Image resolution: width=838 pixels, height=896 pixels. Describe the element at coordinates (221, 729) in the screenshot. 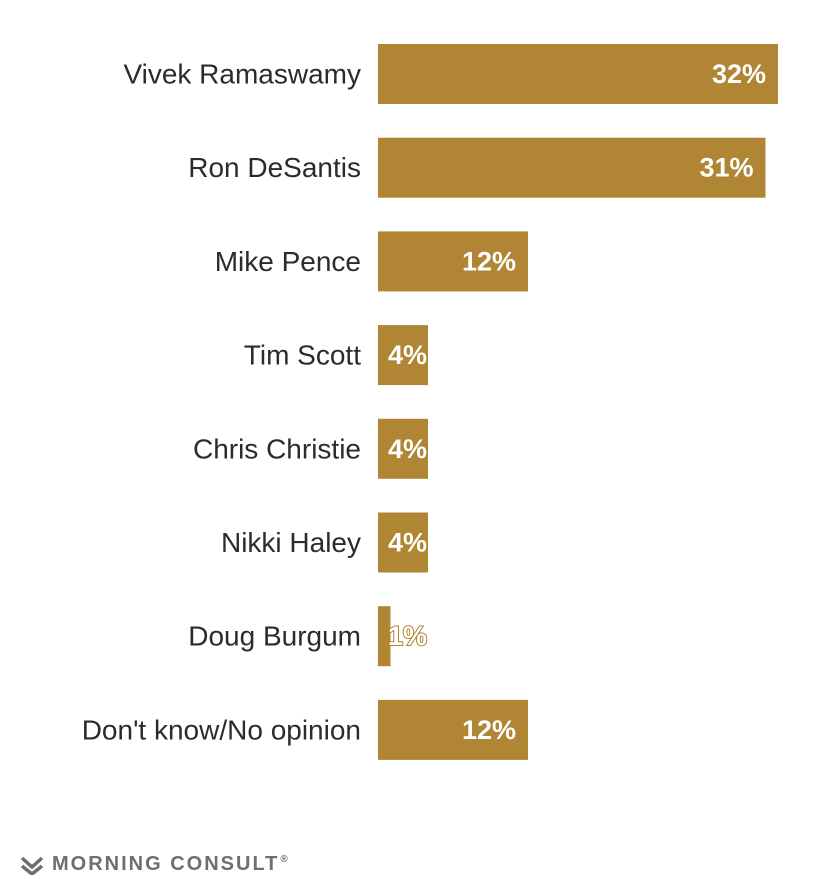

I see `category-label-don-t-know-no-opinion: Don't know/No opinion` at that location.